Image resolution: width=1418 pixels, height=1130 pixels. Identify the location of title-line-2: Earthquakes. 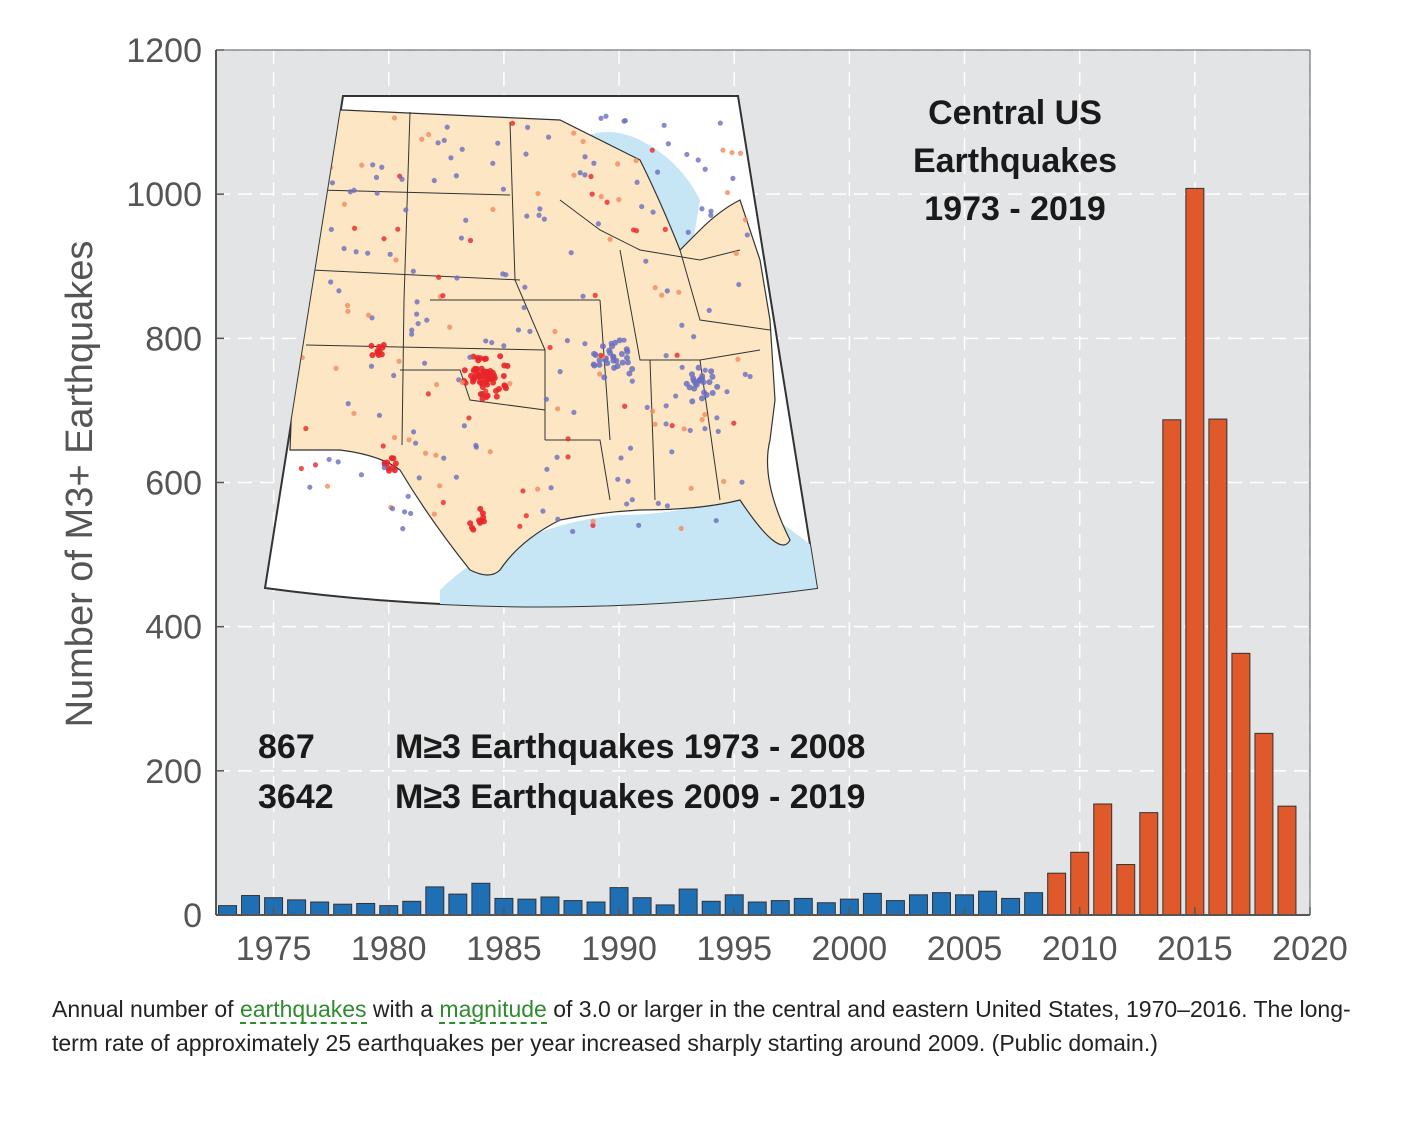
(1015, 161).